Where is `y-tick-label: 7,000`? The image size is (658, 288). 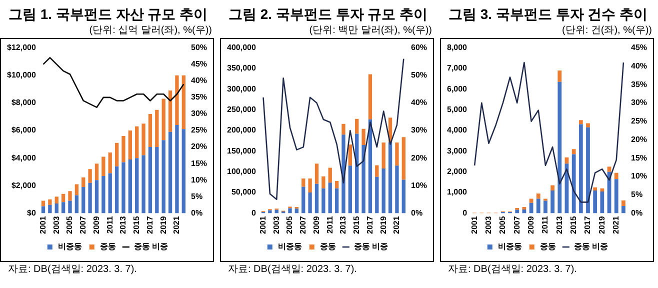 y-tick-label: 7,000 is located at coordinates (457, 68).